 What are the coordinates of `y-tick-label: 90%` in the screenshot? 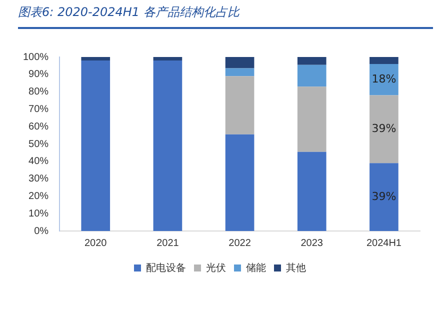 It's located at (38, 74).